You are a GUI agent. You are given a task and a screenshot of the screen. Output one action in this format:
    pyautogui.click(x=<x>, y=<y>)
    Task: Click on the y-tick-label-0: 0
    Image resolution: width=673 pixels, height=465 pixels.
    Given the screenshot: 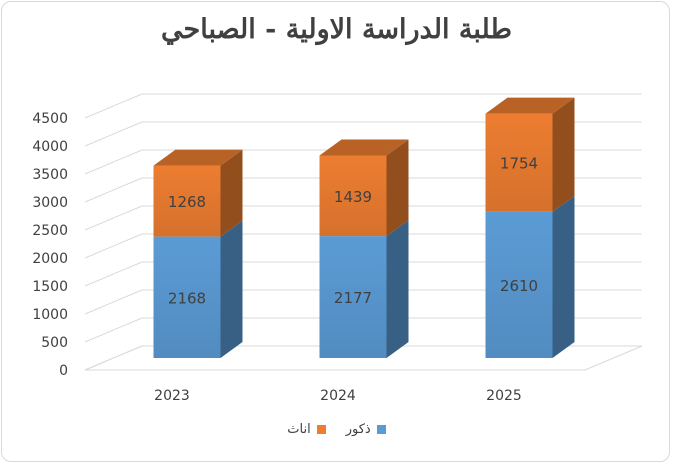 What is the action you would take?
    pyautogui.click(x=63, y=371)
    